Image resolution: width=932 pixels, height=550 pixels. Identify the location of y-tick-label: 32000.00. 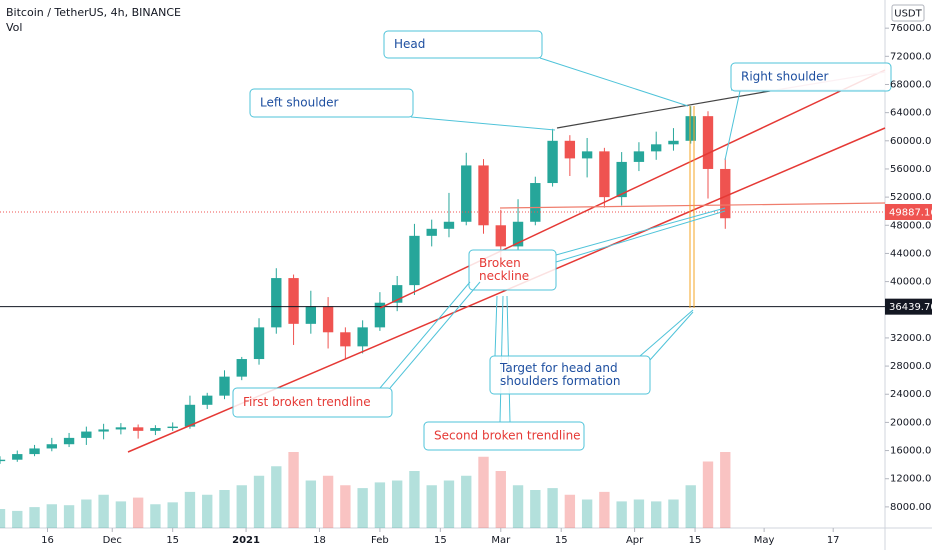
(911, 338).